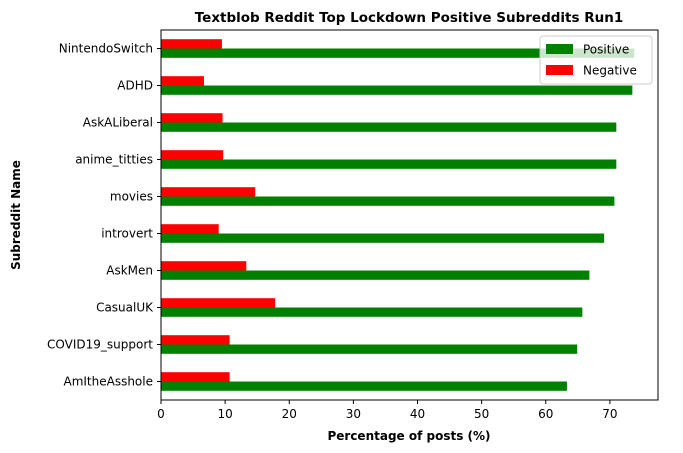 Image resolution: width=683 pixels, height=453 pixels. Describe the element at coordinates (131, 197) in the screenshot. I see `y-tick-label: movies` at that location.